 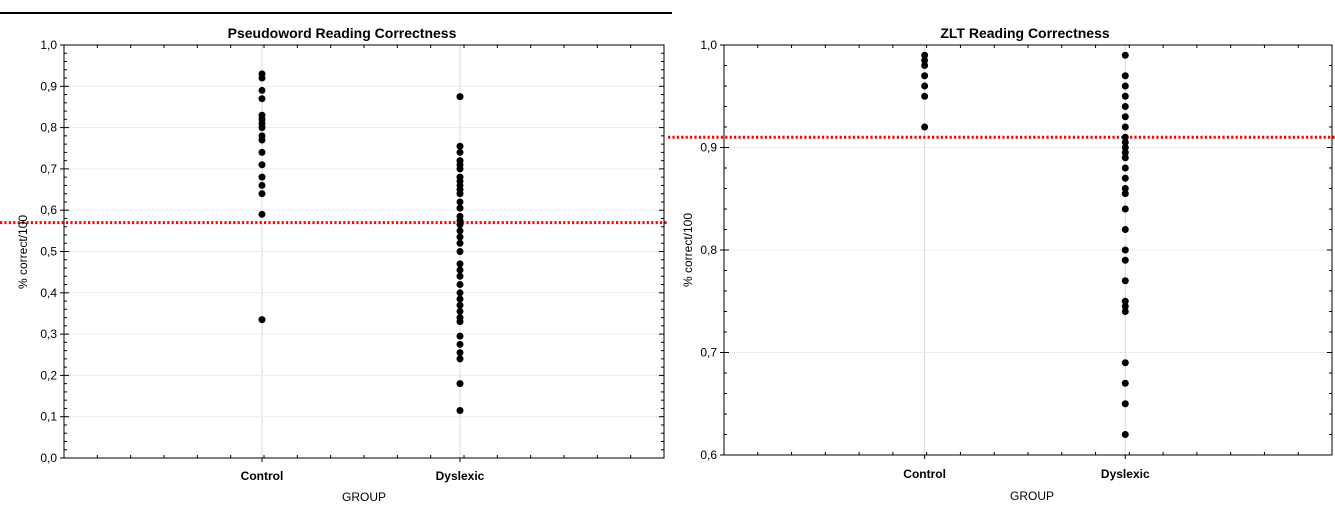 What do you see at coordinates (48, 334) in the screenshot?
I see `y-tick-label: 0,3` at bounding box center [48, 334].